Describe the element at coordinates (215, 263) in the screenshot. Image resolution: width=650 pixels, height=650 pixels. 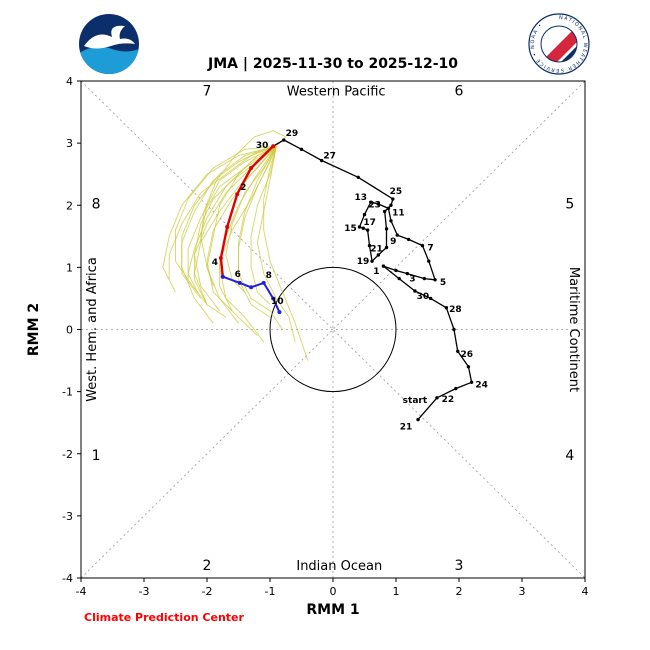
I see `forecast-week1-day-label: 4` at that location.